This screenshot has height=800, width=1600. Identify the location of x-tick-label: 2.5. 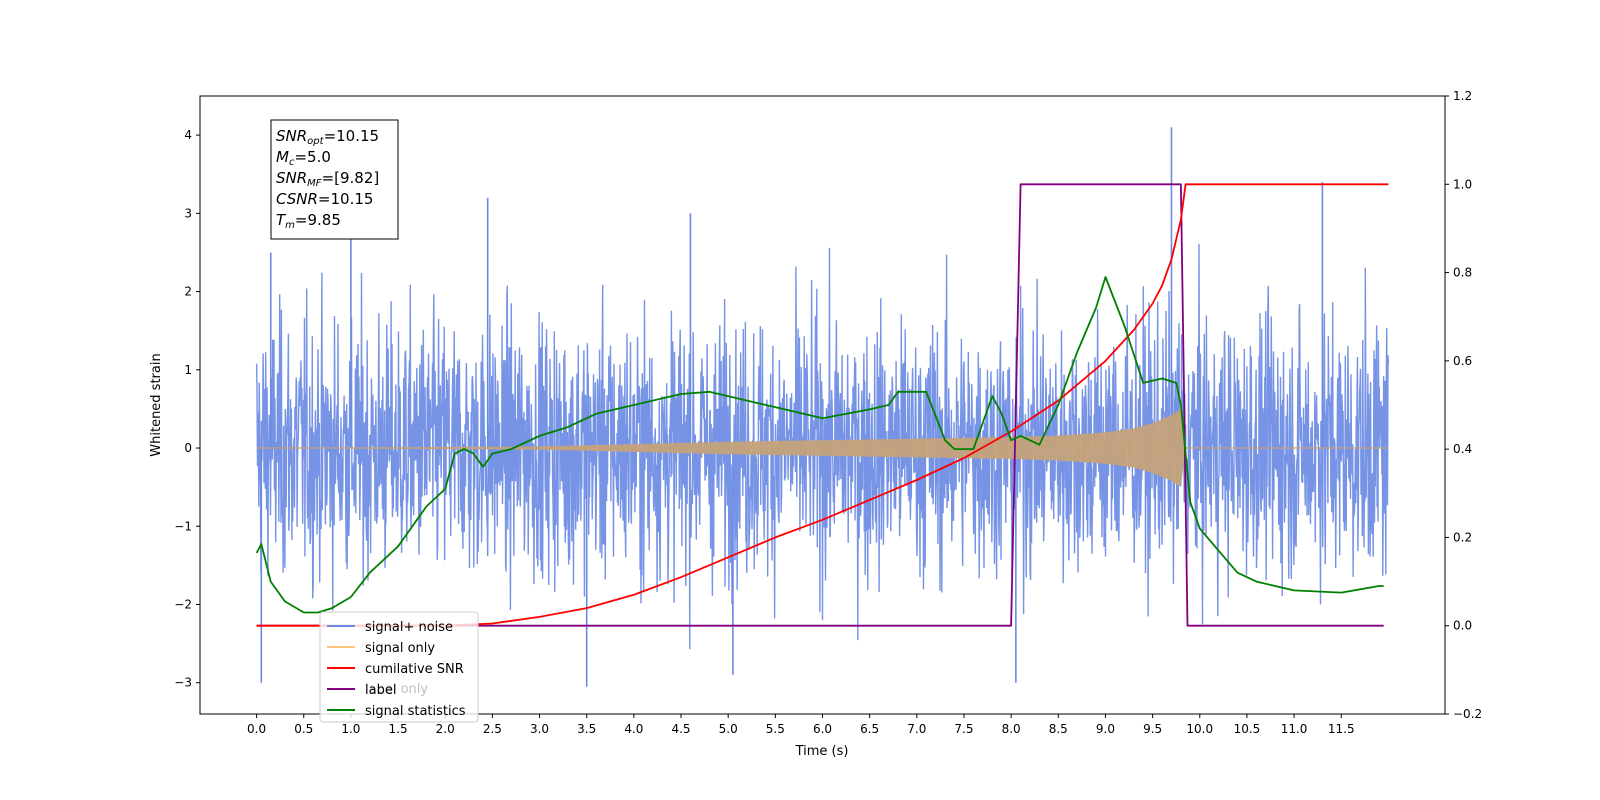
(492, 729).